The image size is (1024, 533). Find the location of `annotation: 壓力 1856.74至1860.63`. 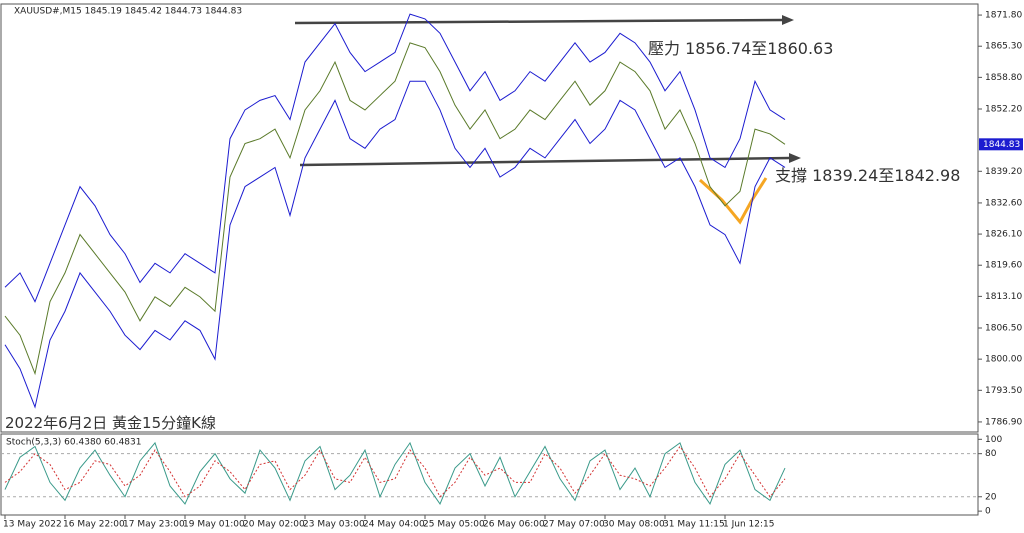

annotation: 壓力 1856.74至1860.63 is located at coordinates (740, 48).